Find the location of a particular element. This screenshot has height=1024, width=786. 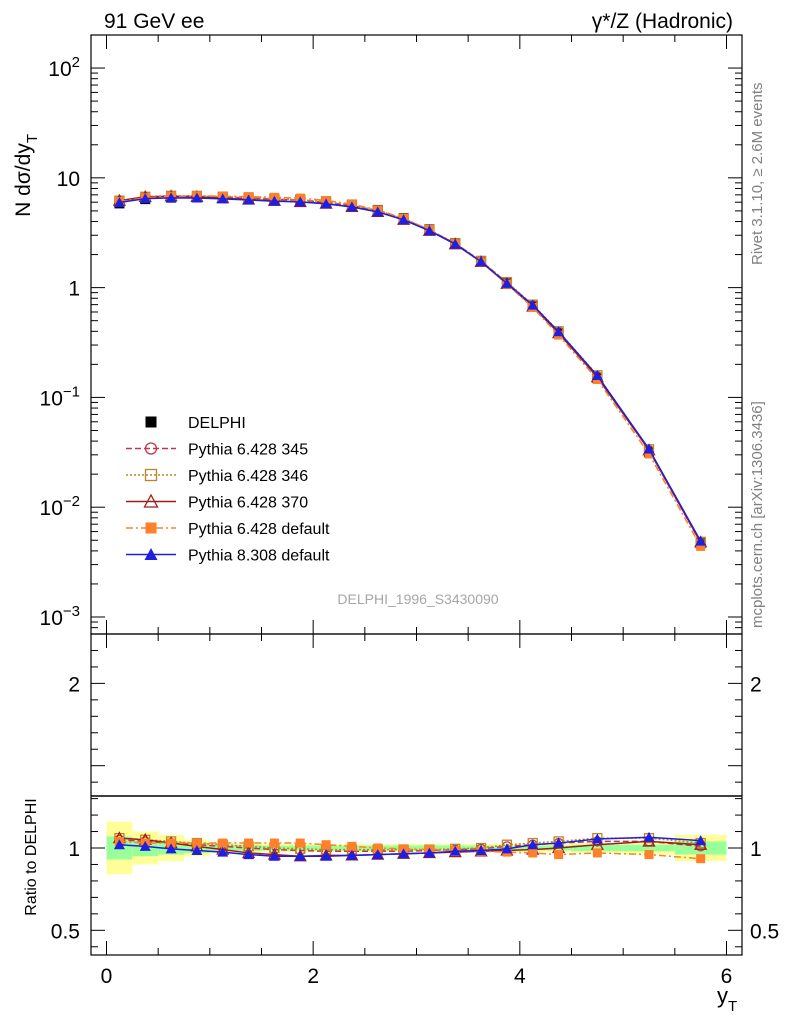

y-tick-exponent: −2 is located at coordinates (71, 501).